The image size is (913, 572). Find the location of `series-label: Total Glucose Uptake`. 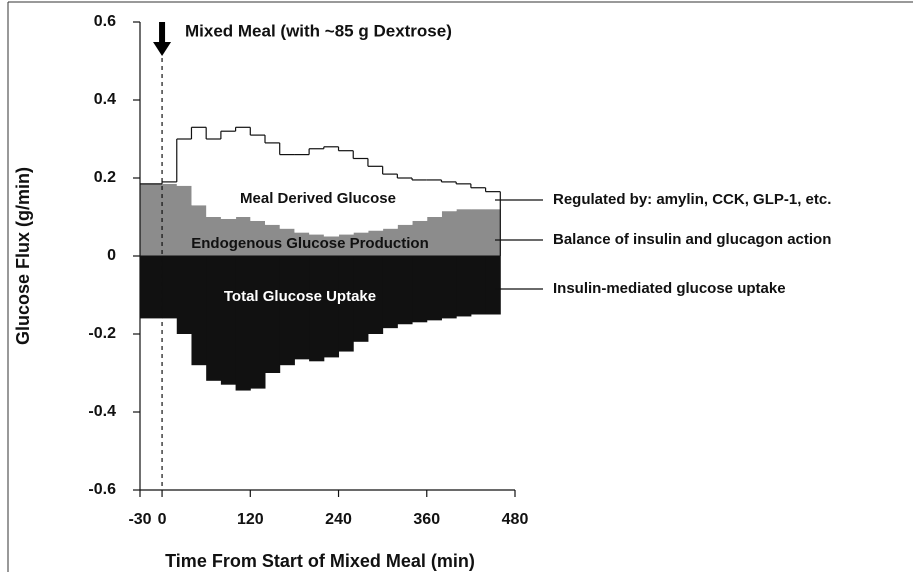

series-label: Total Glucose Uptake is located at coordinates (300, 296).